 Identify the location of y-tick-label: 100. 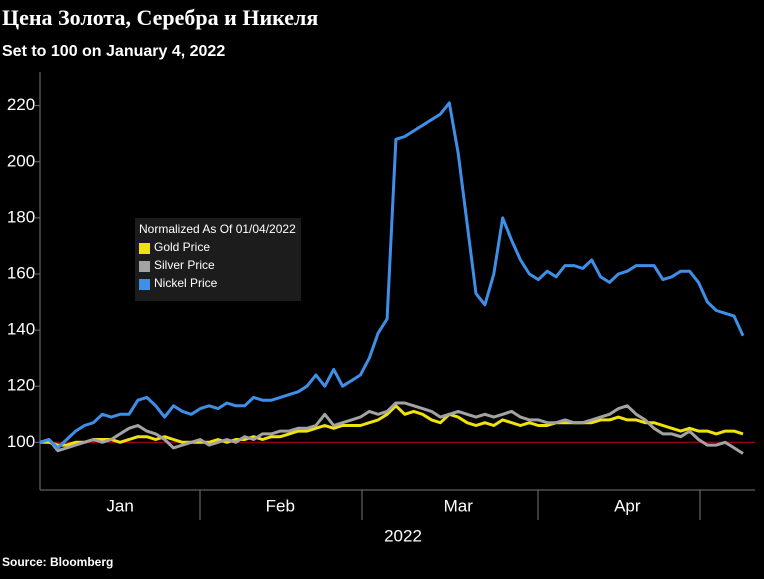
(21, 441).